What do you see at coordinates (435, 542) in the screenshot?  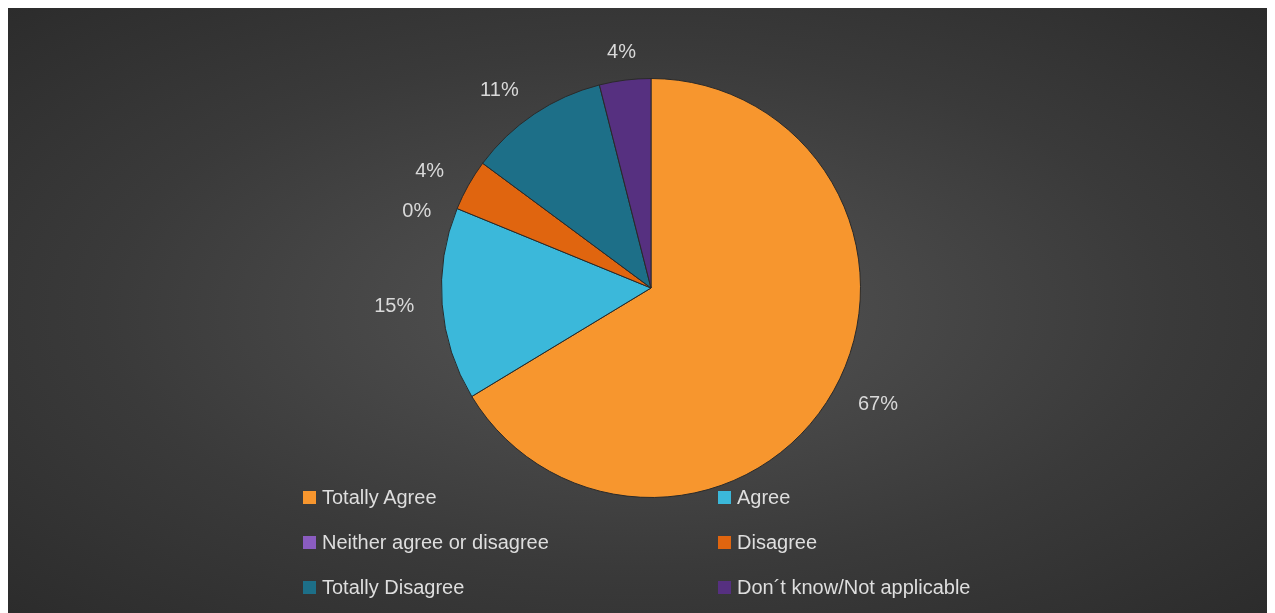 I see `legend-label: Neither agree or disagree` at bounding box center [435, 542].